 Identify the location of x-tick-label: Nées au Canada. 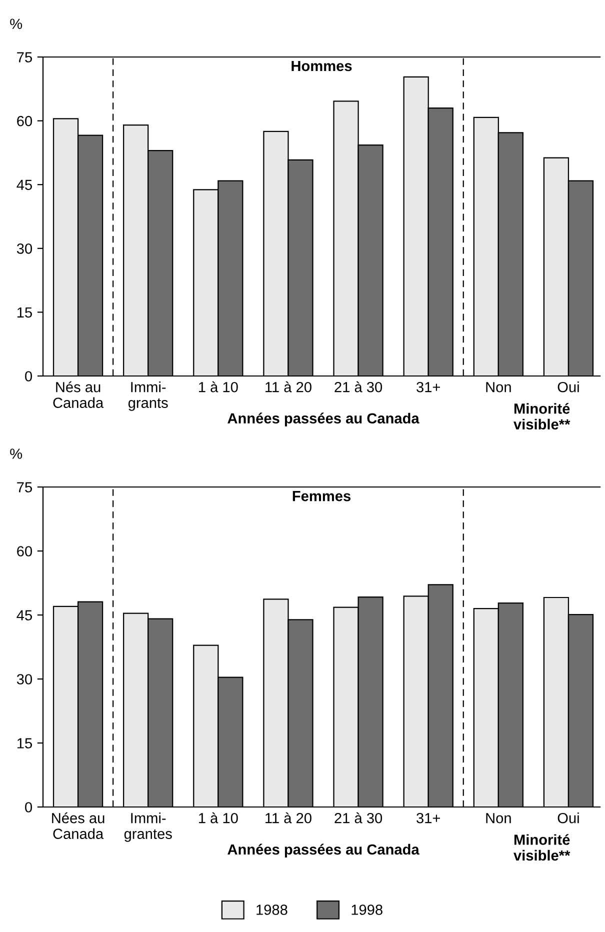
(78, 825).